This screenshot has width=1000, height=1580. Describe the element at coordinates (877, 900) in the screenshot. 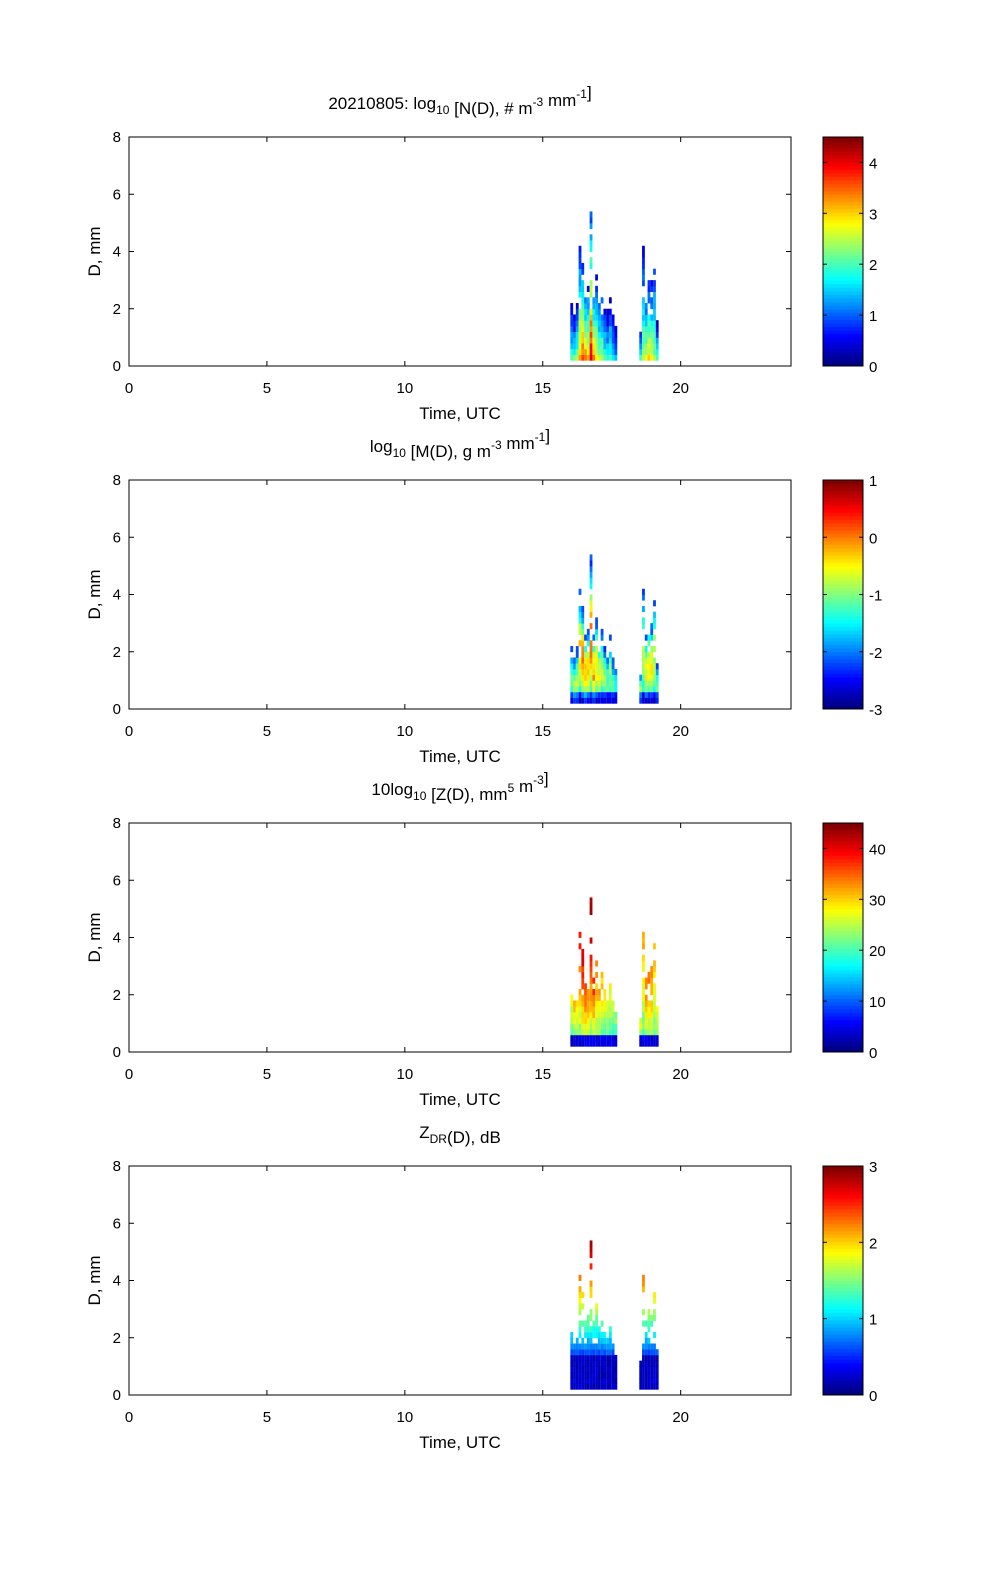

I see `colorbar-tick-label: 30` at that location.